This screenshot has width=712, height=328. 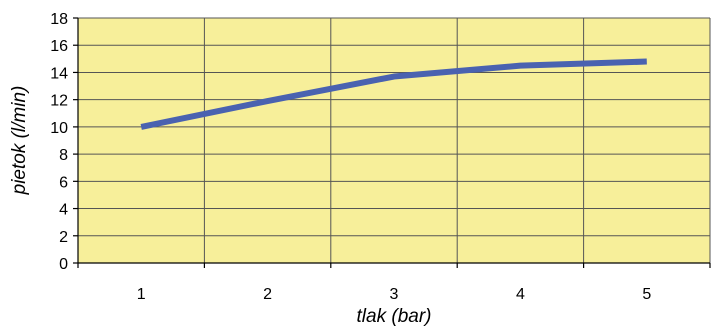 What do you see at coordinates (59, 46) in the screenshot?
I see `y-tick-label: 16` at bounding box center [59, 46].